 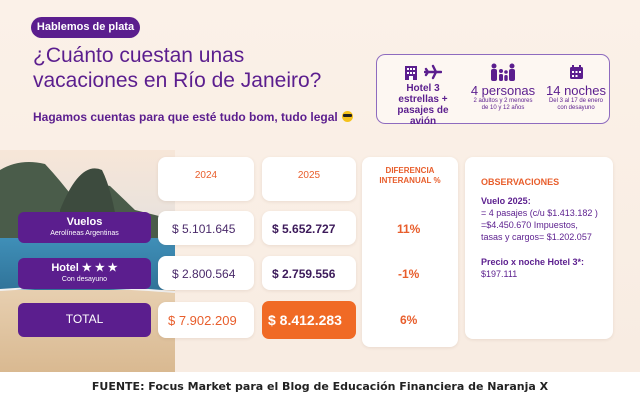 I want to click on observations-heading: Vuelo 2025:, so click(x=506, y=201).